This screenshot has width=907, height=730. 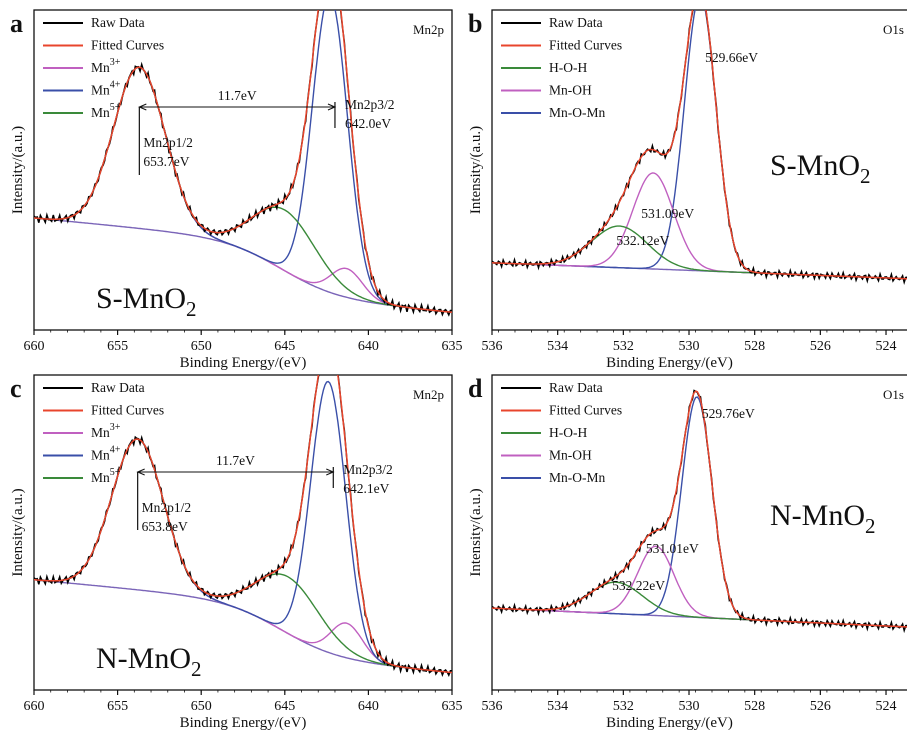 I want to click on sample-label: N-MnO2, so click(x=149, y=661).